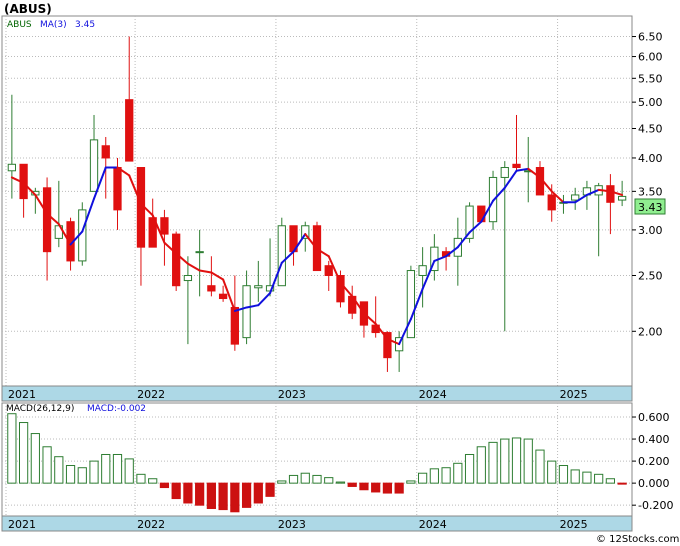 The image size is (680, 546). What do you see at coordinates (654, 417) in the screenshot?
I see `macd-y-tick-label: 0.600` at bounding box center [654, 417].